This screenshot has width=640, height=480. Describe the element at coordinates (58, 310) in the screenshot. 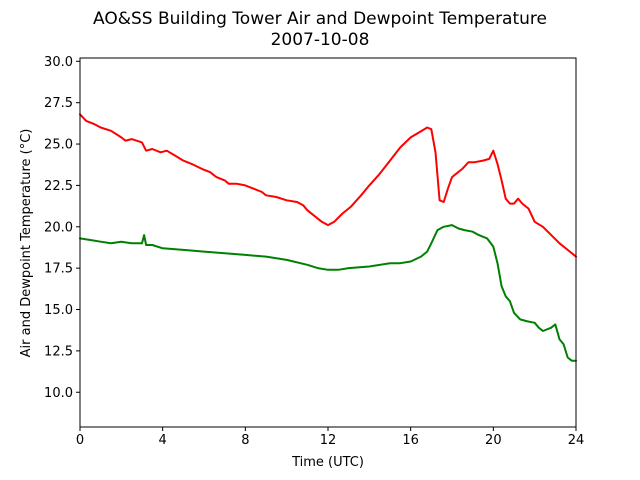

I see `y-tick-label: 15.0` at that location.